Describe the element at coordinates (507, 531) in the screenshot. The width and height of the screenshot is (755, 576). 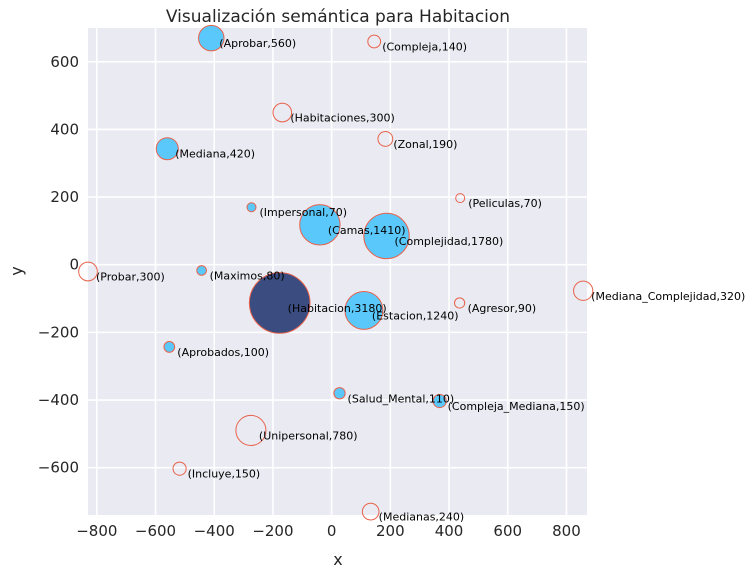
I see `x-tick-label: 600` at that location.